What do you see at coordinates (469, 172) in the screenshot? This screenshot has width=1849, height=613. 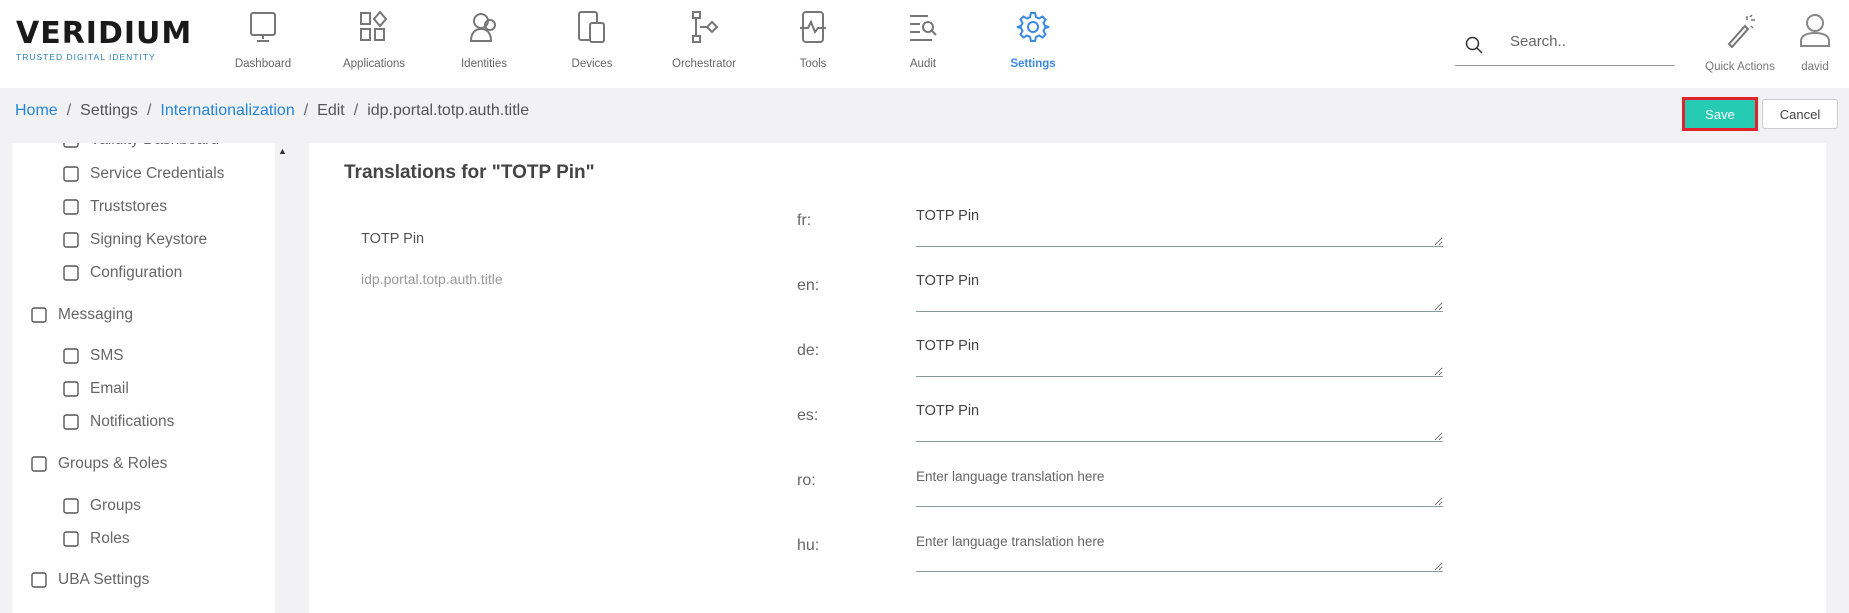 I see `page-title: Translations for "TOTP Pin"` at bounding box center [469, 172].